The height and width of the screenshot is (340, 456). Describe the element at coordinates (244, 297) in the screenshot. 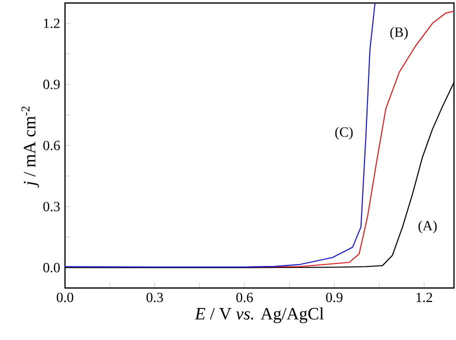

I see `x-tick-label: 0.6` at that location.